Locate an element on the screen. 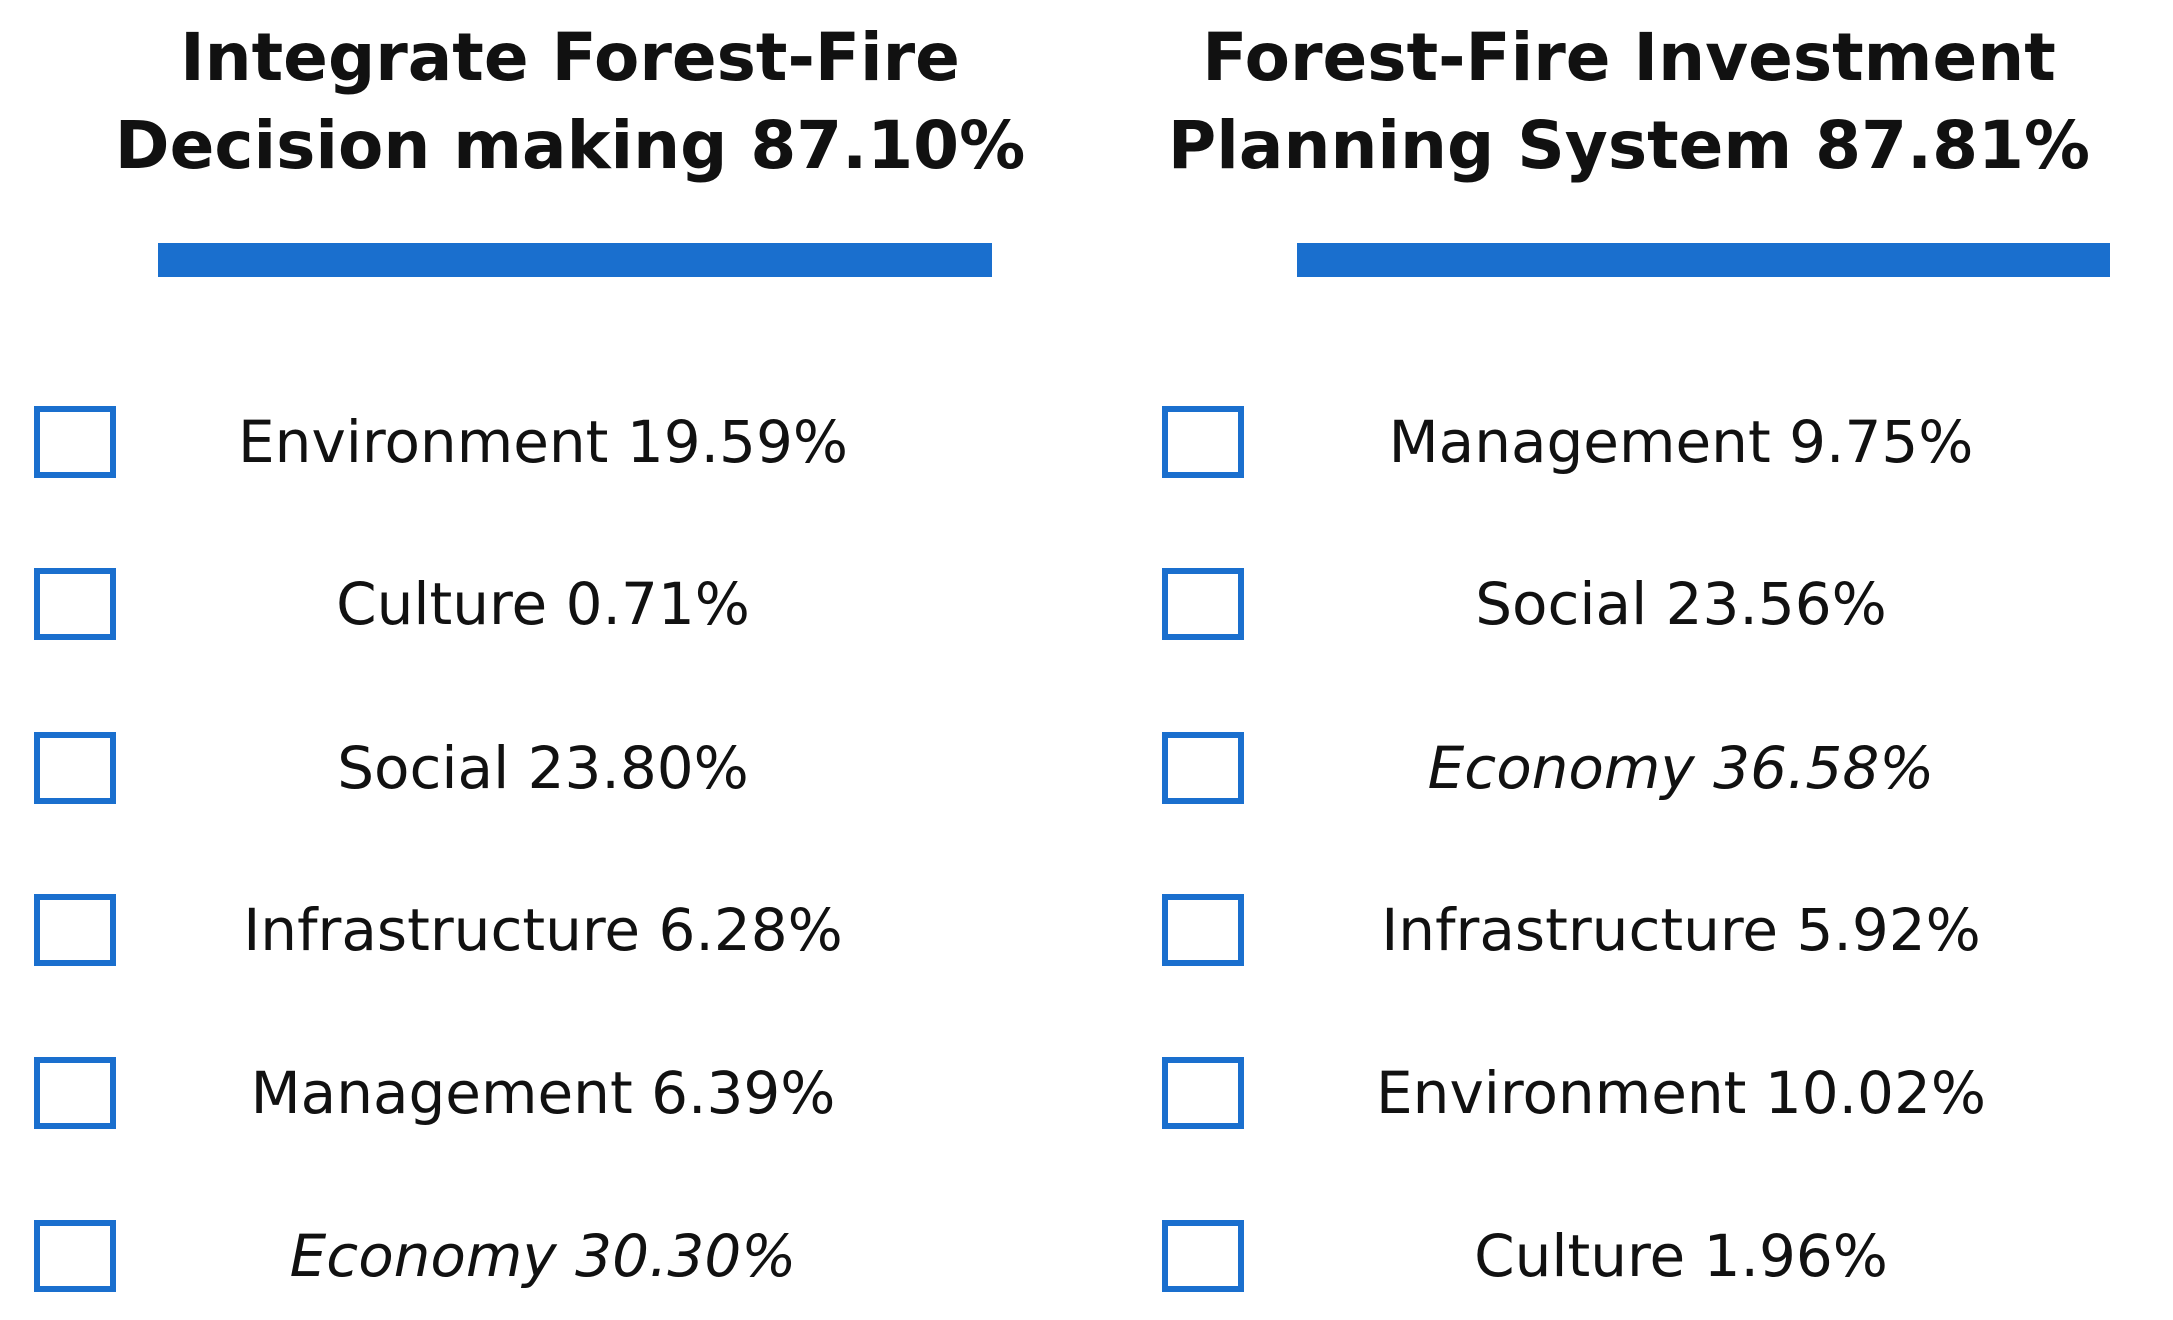 The height and width of the screenshot is (1320, 2173). item-label: Infrastructure 5.92% is located at coordinates (1681, 930).